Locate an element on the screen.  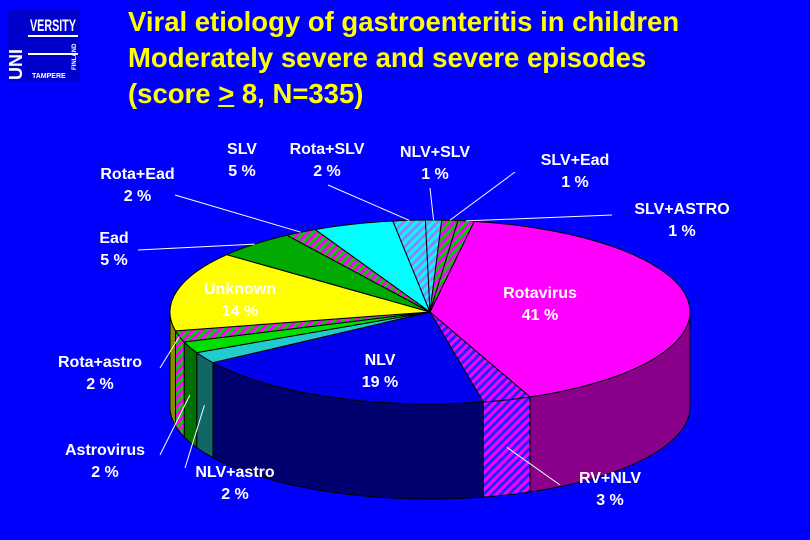
logo-text-versity: VERSITY is located at coordinates (53, 25).